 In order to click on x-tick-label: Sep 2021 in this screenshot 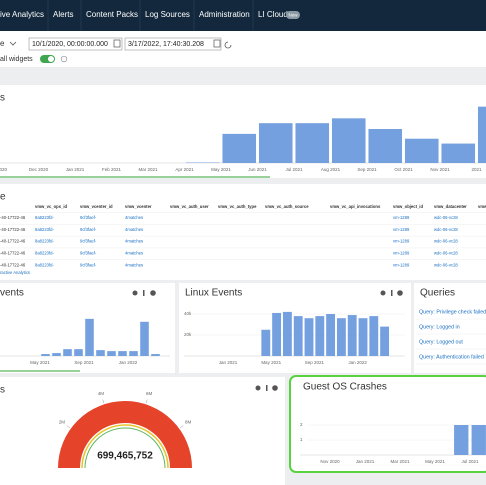, I will do `click(367, 169)`.